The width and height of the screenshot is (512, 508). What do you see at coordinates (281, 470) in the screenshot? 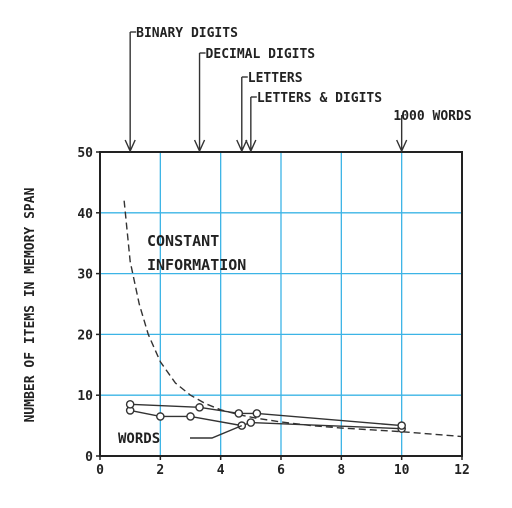
I see `x-tick-label: 6` at bounding box center [281, 470].